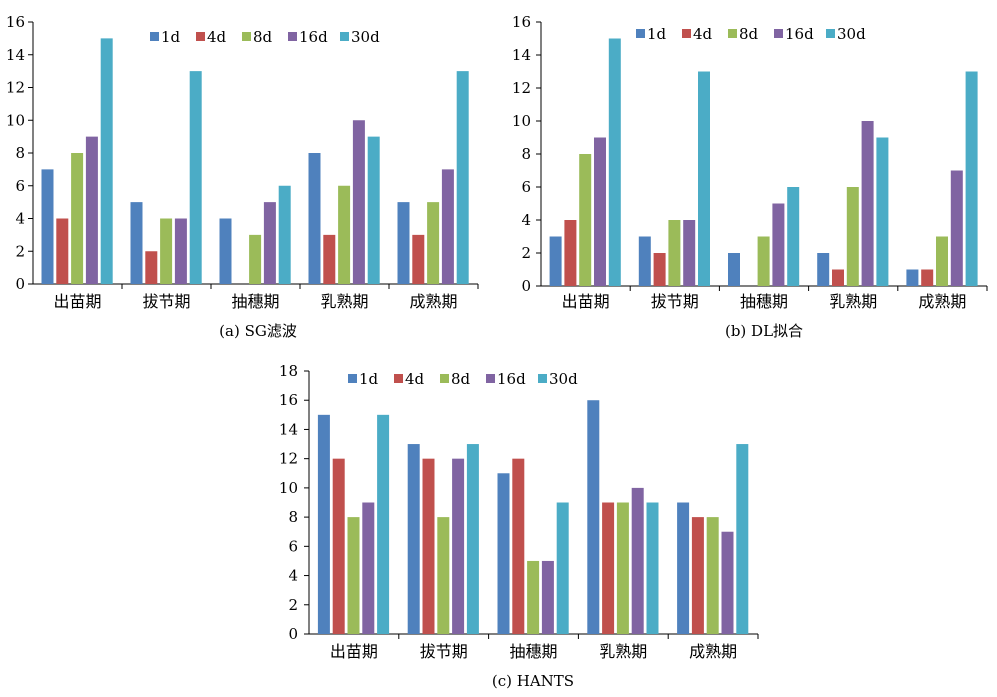 This screenshot has width=997, height=697. Describe the element at coordinates (533, 681) in the screenshot. I see `chart-caption: (c) HANTS` at that location.